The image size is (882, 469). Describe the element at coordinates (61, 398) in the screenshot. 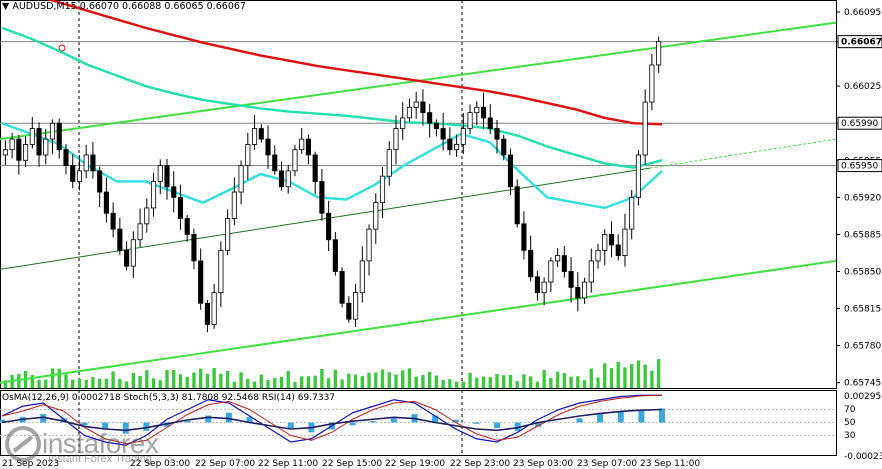

I see `osma-label: OsMA(12,26,9) 0.0002718` at that location.